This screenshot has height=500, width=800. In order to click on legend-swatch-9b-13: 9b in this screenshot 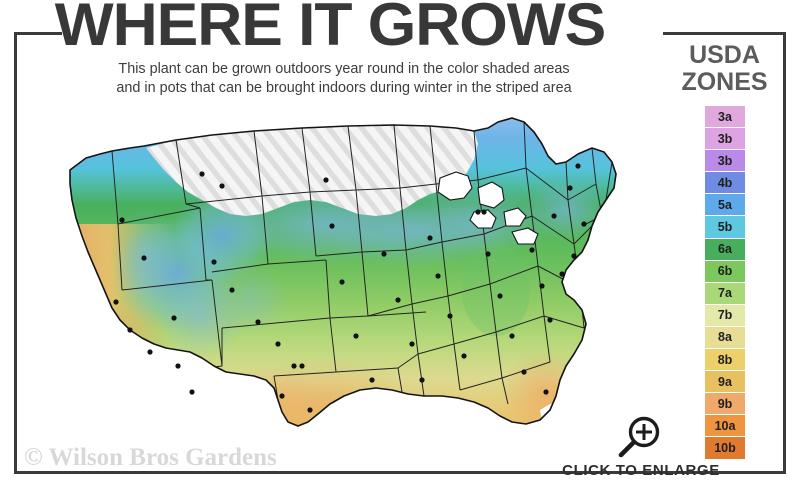, I will do `click(725, 404)`.